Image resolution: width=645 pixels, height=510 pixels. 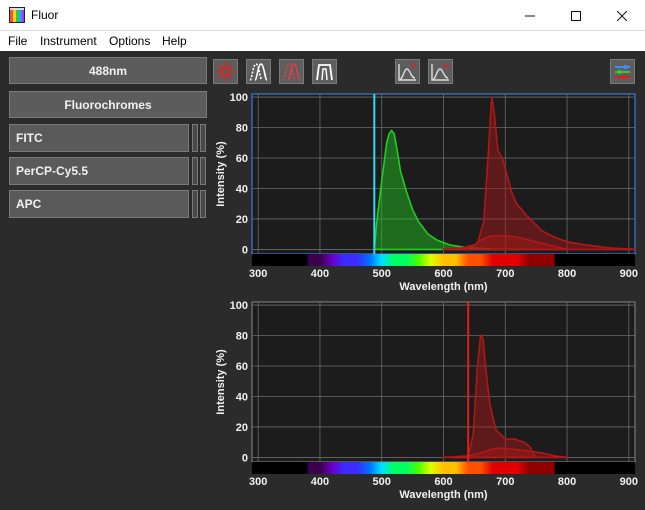 I want to click on laser-icon, so click(x=225, y=71).